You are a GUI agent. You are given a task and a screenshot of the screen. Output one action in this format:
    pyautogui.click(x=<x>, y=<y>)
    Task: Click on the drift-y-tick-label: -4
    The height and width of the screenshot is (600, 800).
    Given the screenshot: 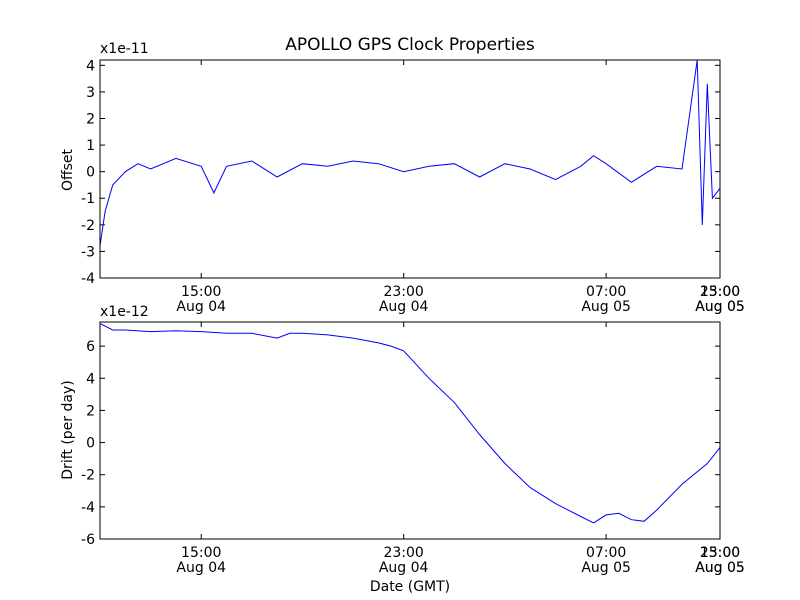 What is the action you would take?
    pyautogui.click(x=88, y=508)
    